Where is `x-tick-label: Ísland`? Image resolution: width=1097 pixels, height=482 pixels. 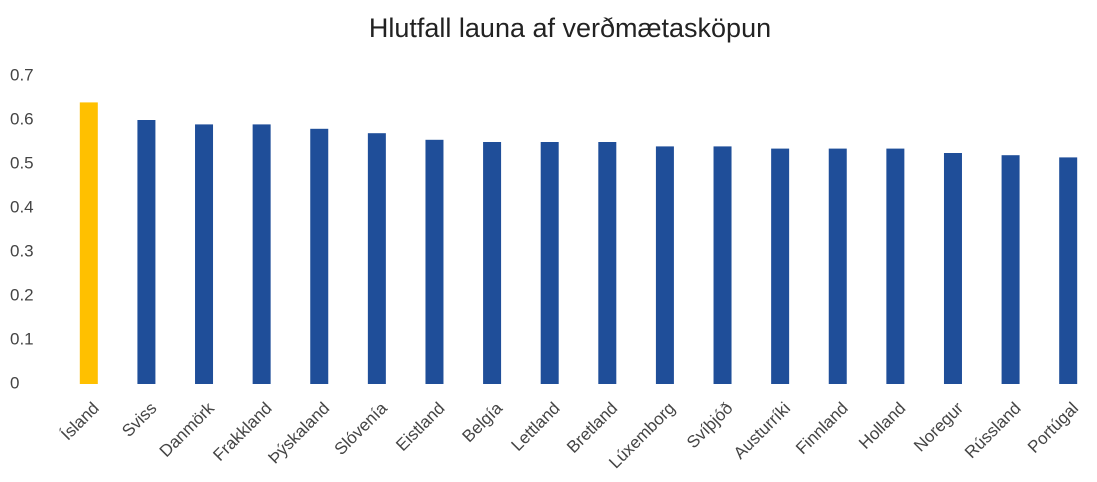
x-tick-label: Ísland is located at coordinates (80, 422).